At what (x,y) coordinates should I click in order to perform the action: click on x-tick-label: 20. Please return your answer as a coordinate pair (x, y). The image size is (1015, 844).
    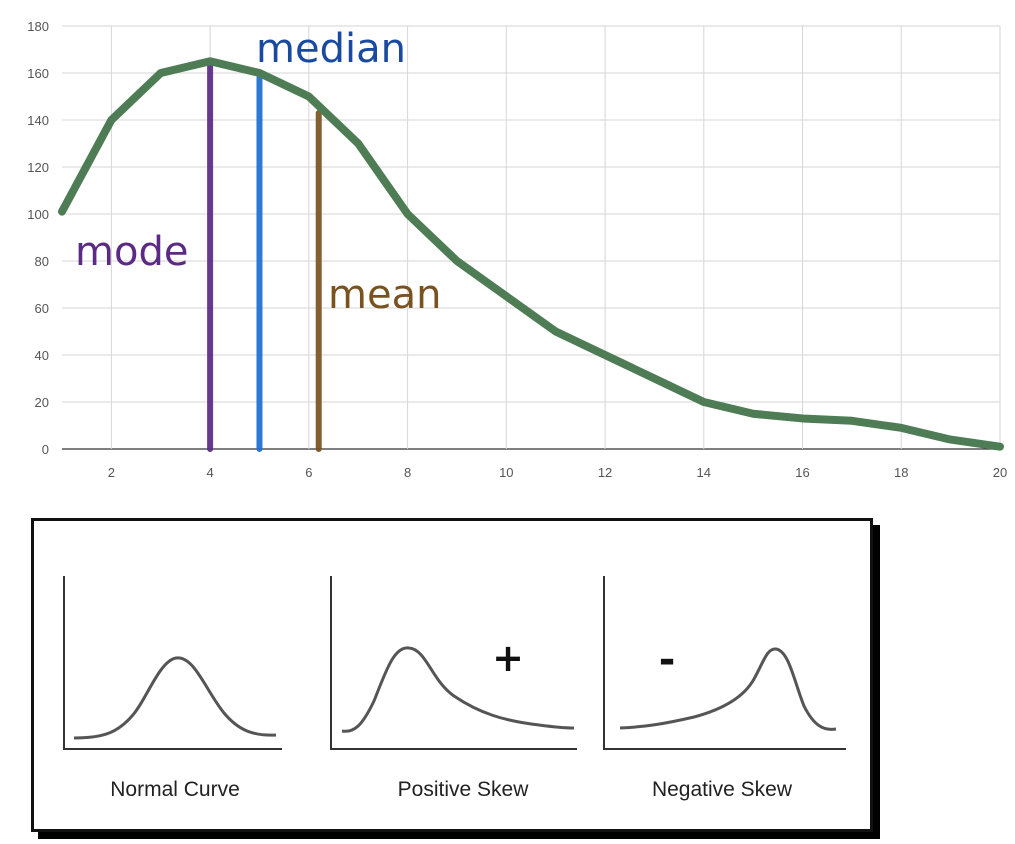
    Looking at the image, I should click on (1000, 472).